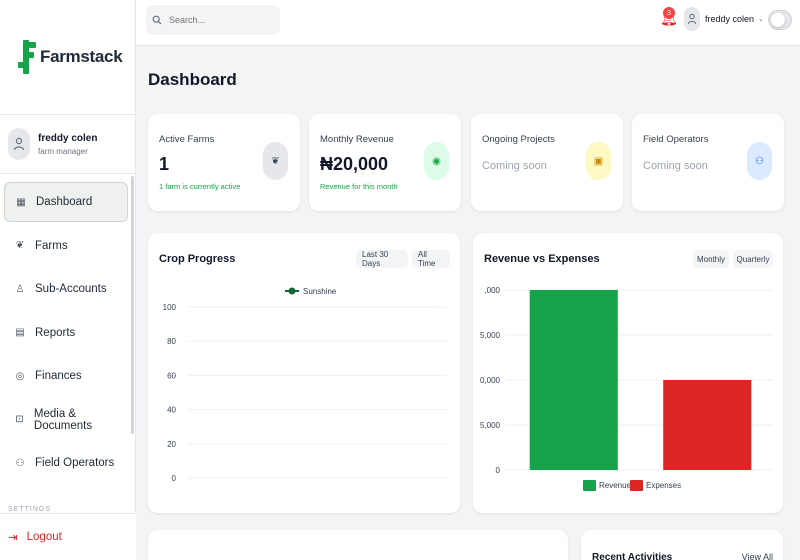  I want to click on stat-card-ongoing-projects: Ongoing Projects Coming soon ▣, so click(547, 162).